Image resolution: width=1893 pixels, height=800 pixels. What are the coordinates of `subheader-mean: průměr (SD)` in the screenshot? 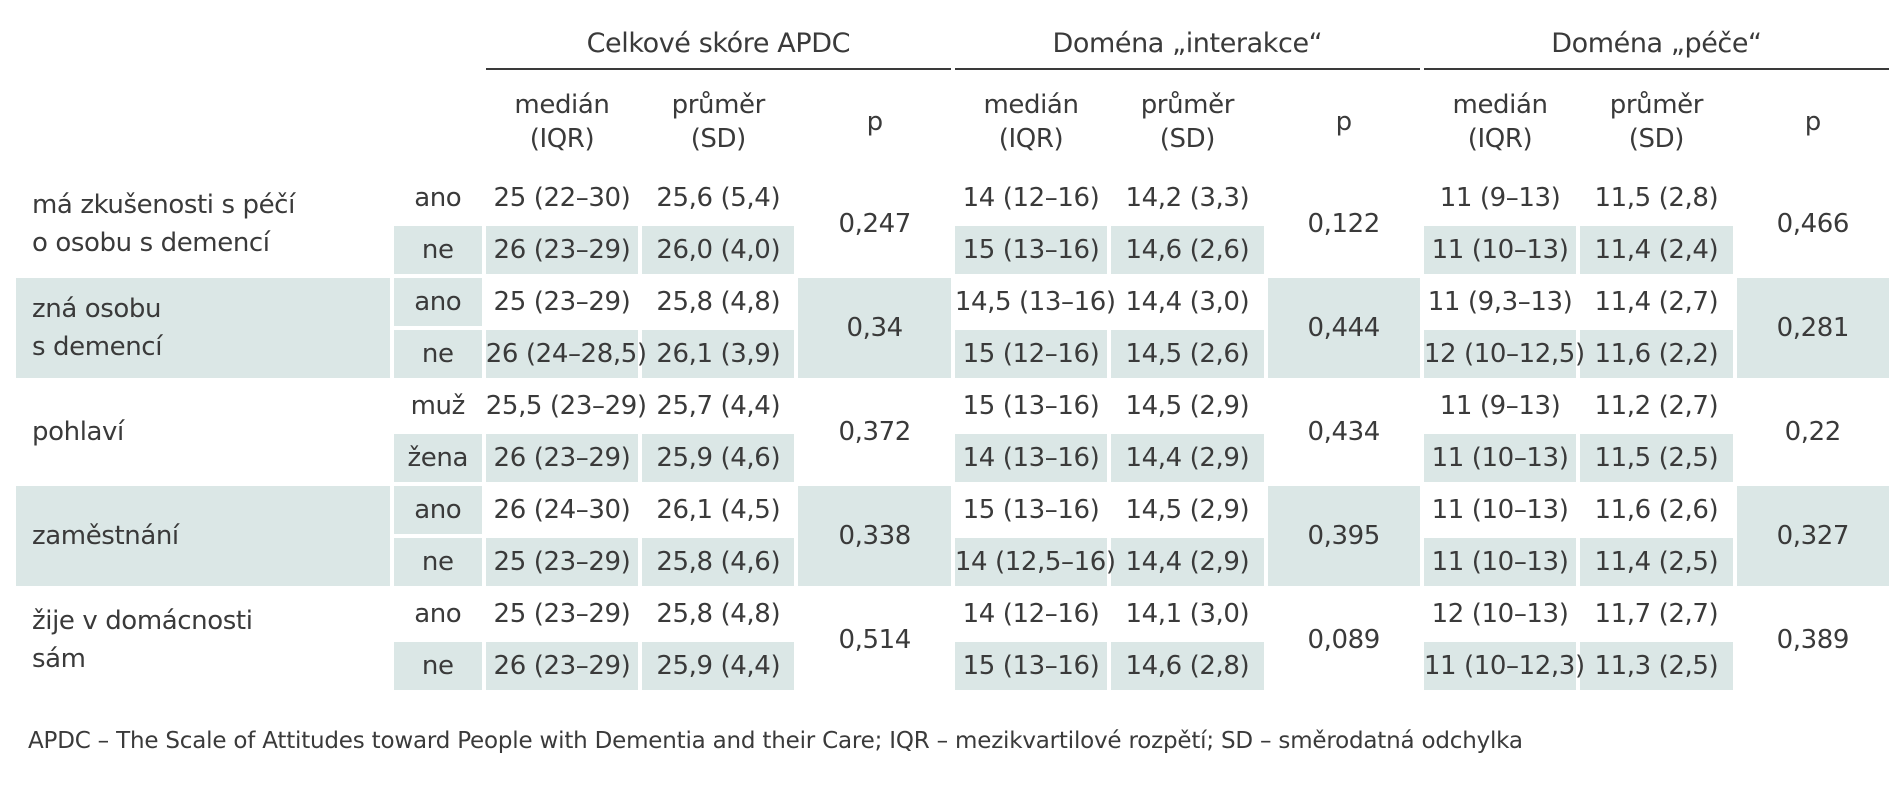 It's located at (1187, 122).